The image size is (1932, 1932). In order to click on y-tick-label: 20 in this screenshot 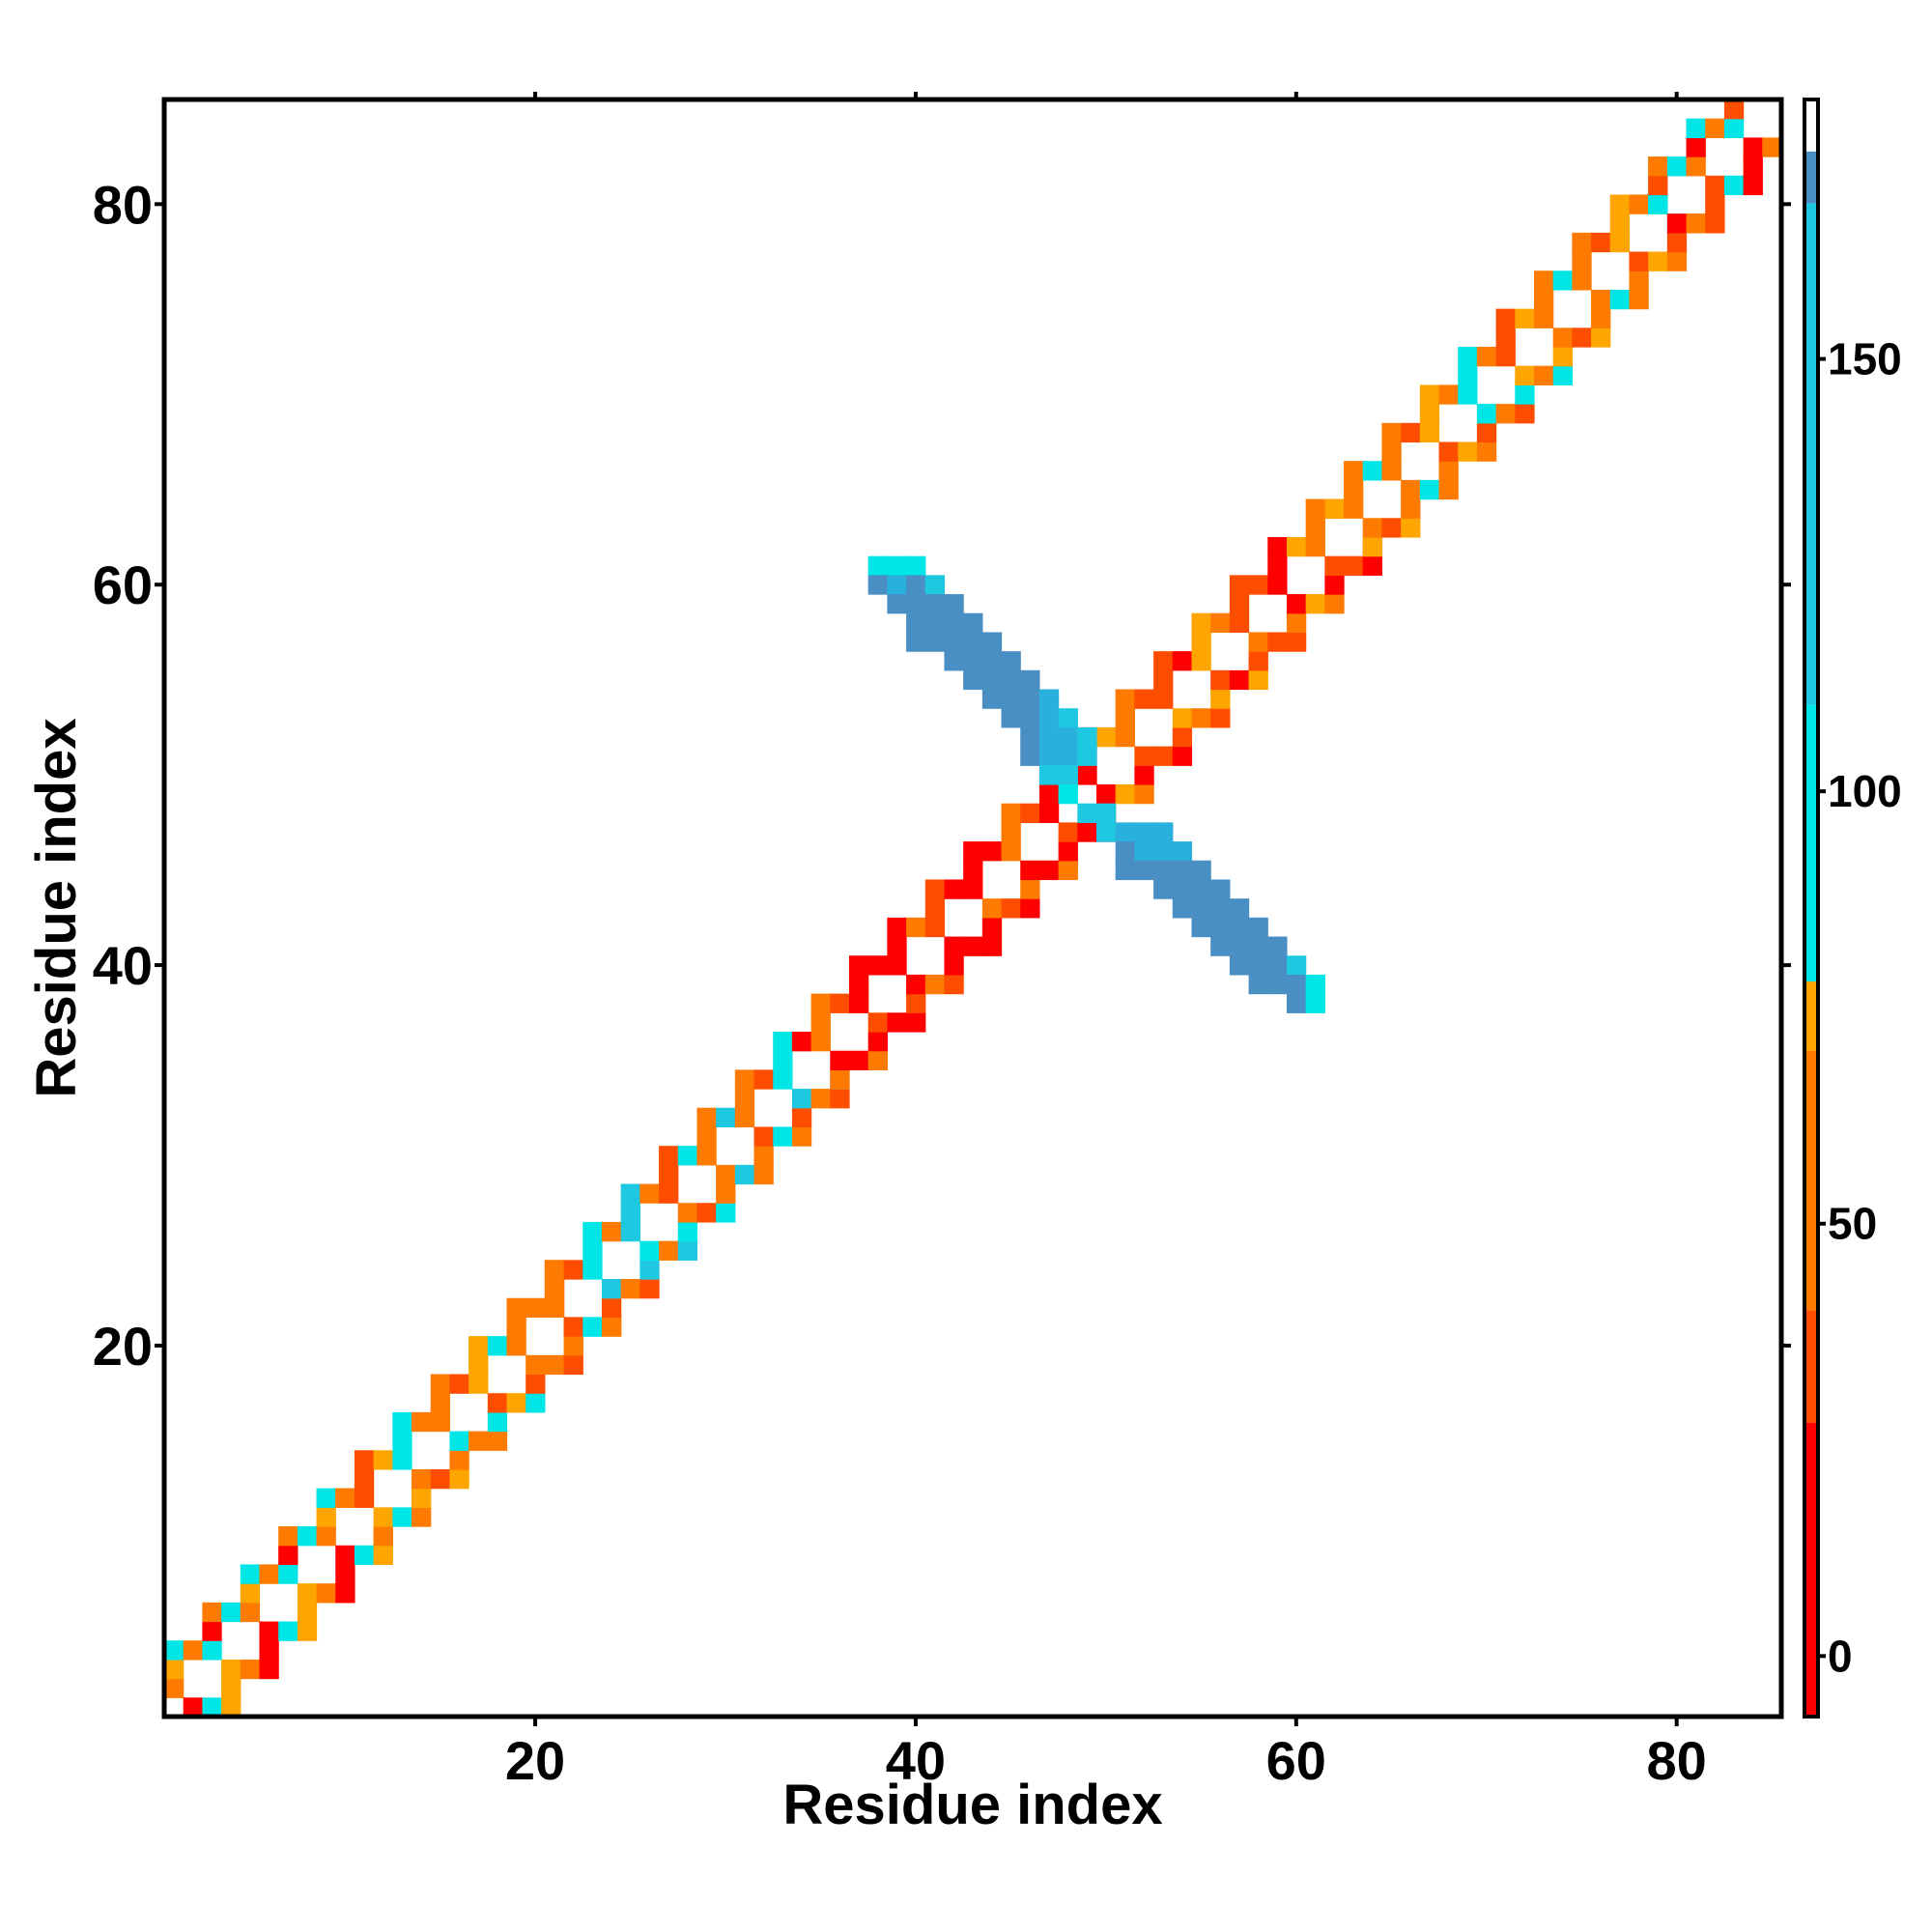, I will do `click(123, 1346)`.